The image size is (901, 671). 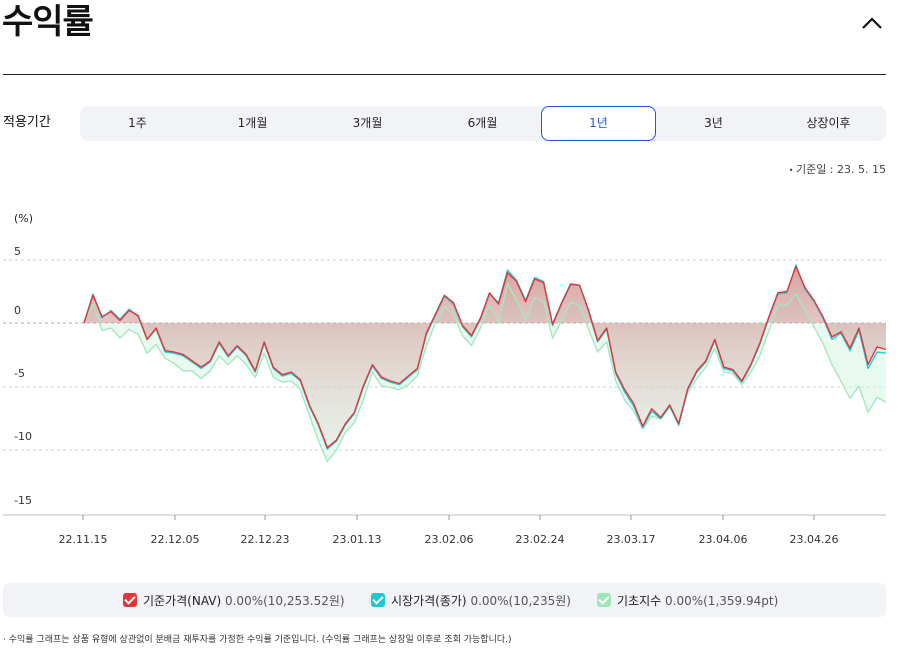 What do you see at coordinates (444, 74) in the screenshot?
I see `title-divider` at bounding box center [444, 74].